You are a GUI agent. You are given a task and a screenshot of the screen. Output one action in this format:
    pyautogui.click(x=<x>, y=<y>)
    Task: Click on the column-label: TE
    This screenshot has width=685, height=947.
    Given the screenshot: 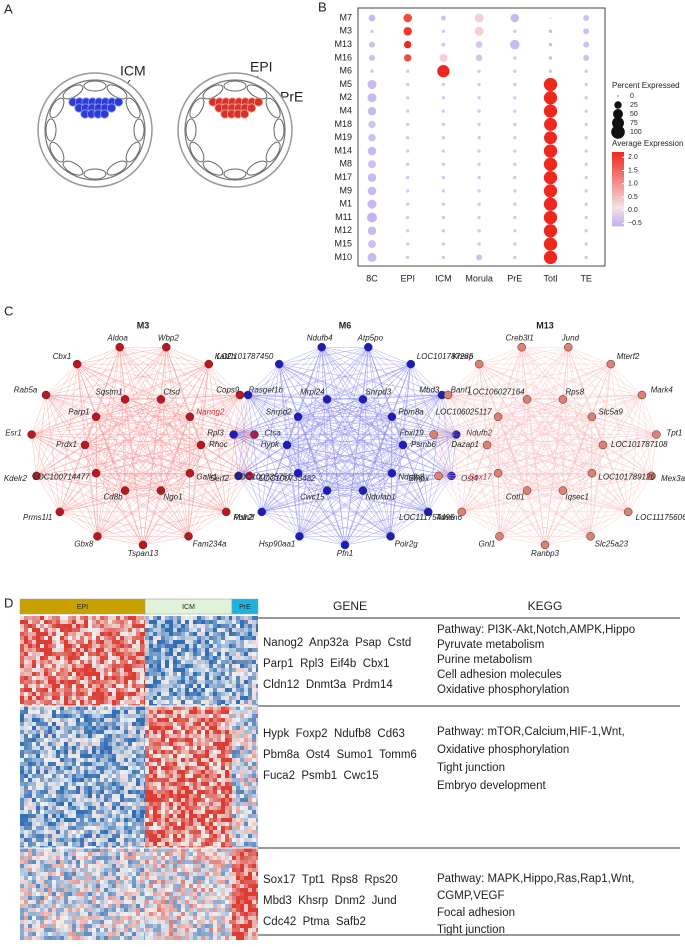 What is the action you would take?
    pyautogui.click(x=586, y=278)
    